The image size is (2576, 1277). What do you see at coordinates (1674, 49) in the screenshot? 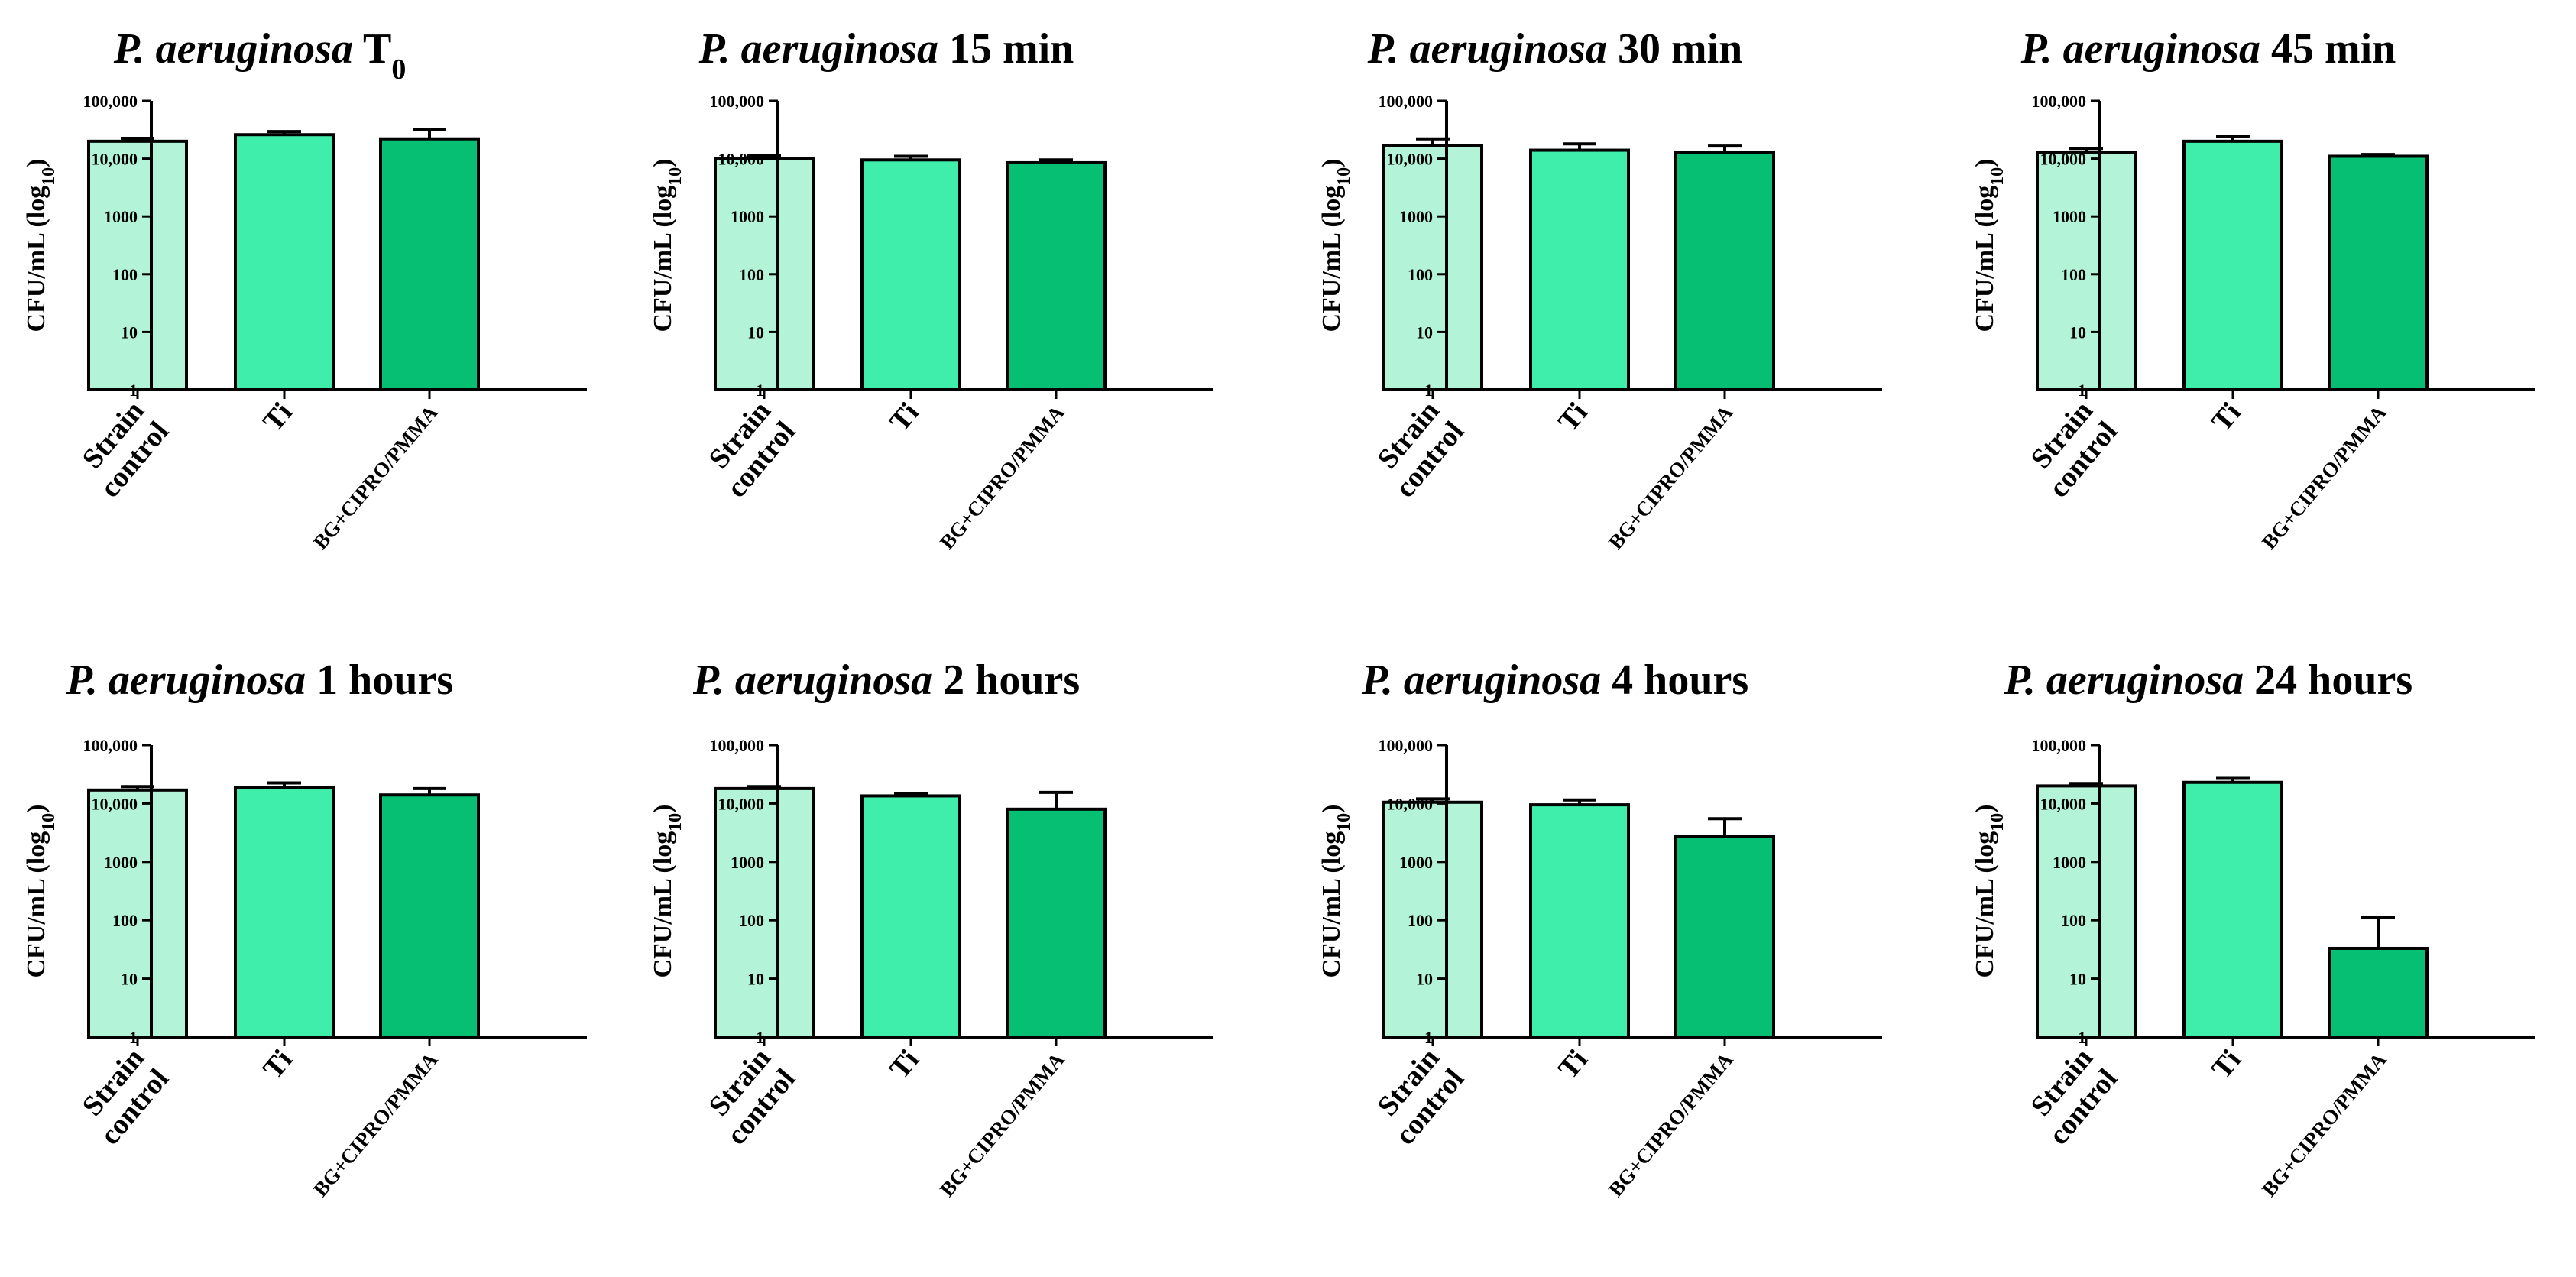
I see `chart-title-time: 30 min` at bounding box center [1674, 49].